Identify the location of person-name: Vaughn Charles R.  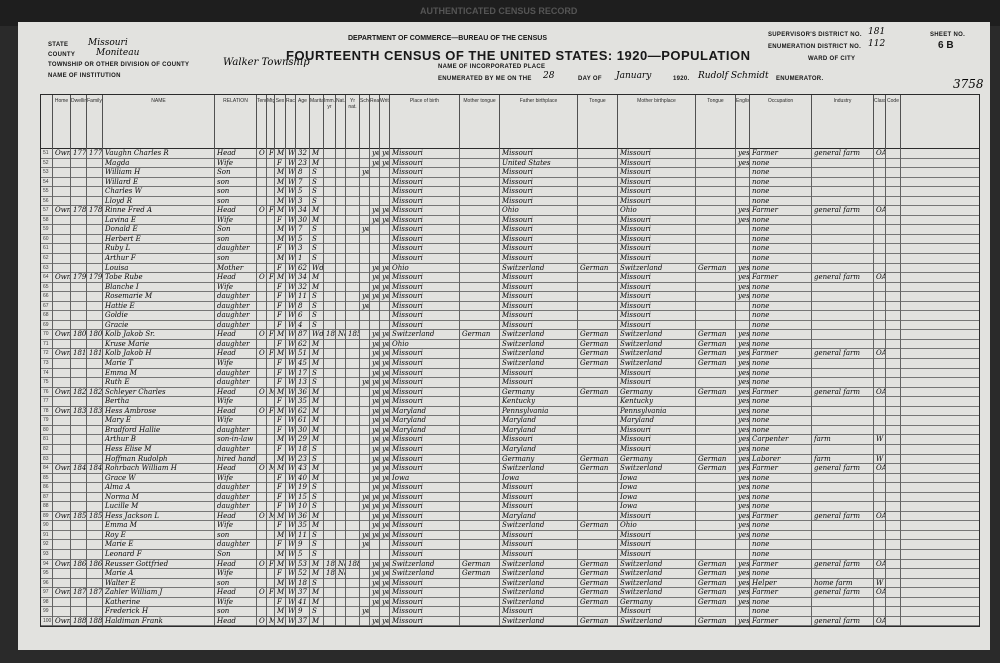
(159, 154).